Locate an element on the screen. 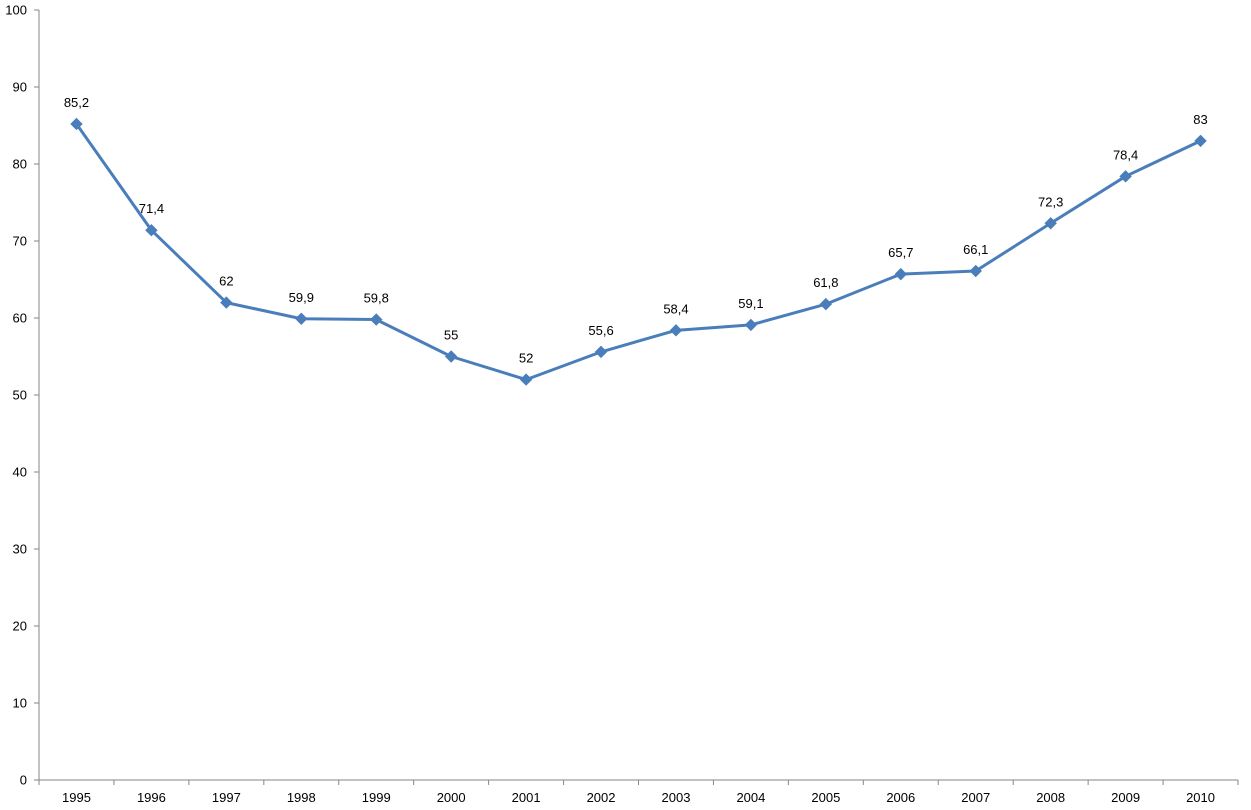 This screenshot has width=1251, height=810. x-tick-label: 1995 is located at coordinates (76, 797).